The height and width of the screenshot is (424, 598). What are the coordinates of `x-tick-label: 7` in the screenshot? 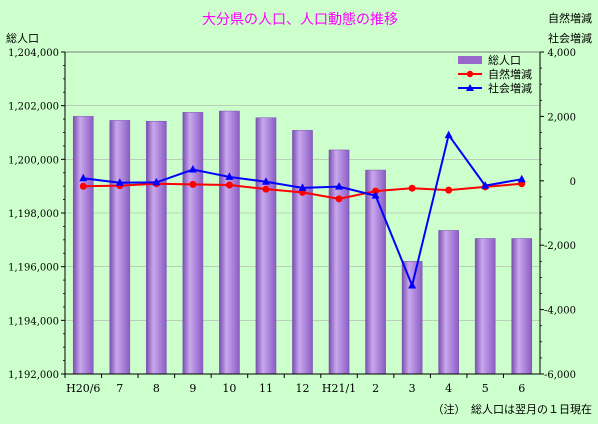 It's located at (119, 388).